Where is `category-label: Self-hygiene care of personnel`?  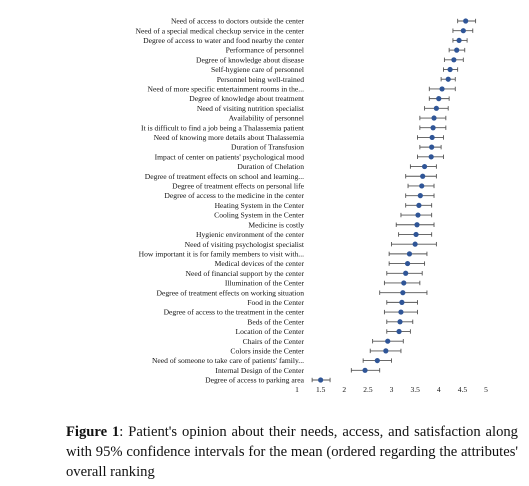
category-label: Self-hygiene care of personnel is located at coordinates (257, 69).